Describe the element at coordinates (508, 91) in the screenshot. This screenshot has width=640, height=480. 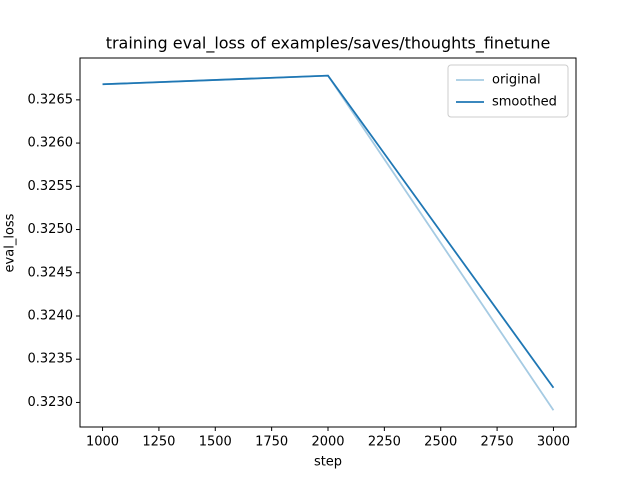
I see `legend-box` at that location.